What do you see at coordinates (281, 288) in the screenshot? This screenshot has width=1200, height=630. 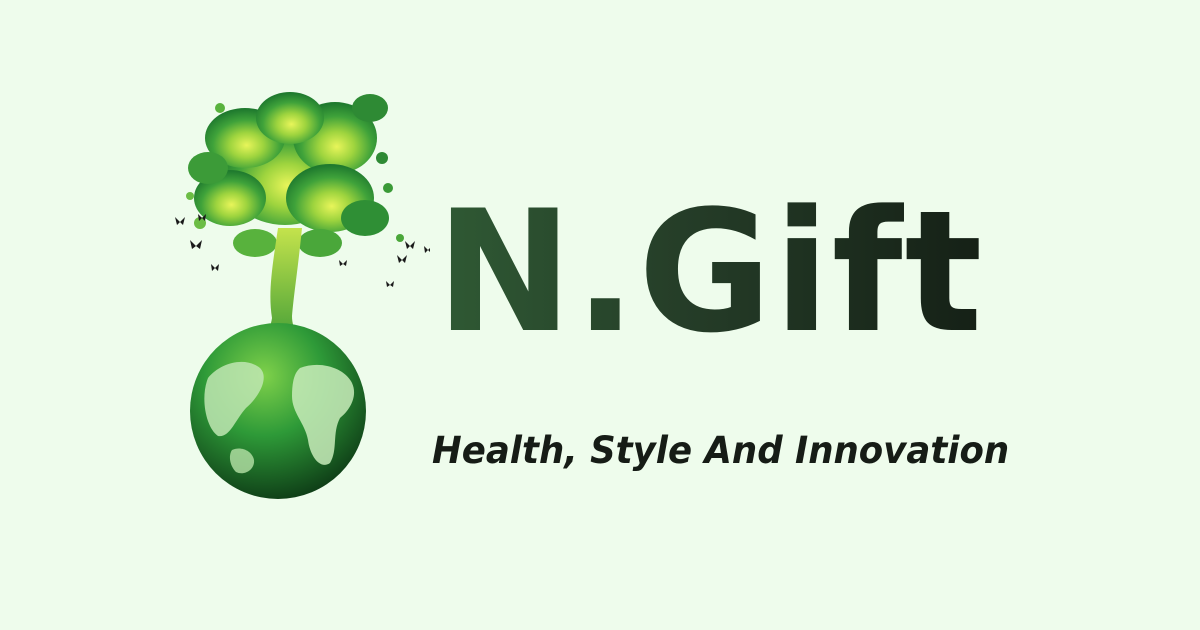 I see `tree-trunk` at bounding box center [281, 288].